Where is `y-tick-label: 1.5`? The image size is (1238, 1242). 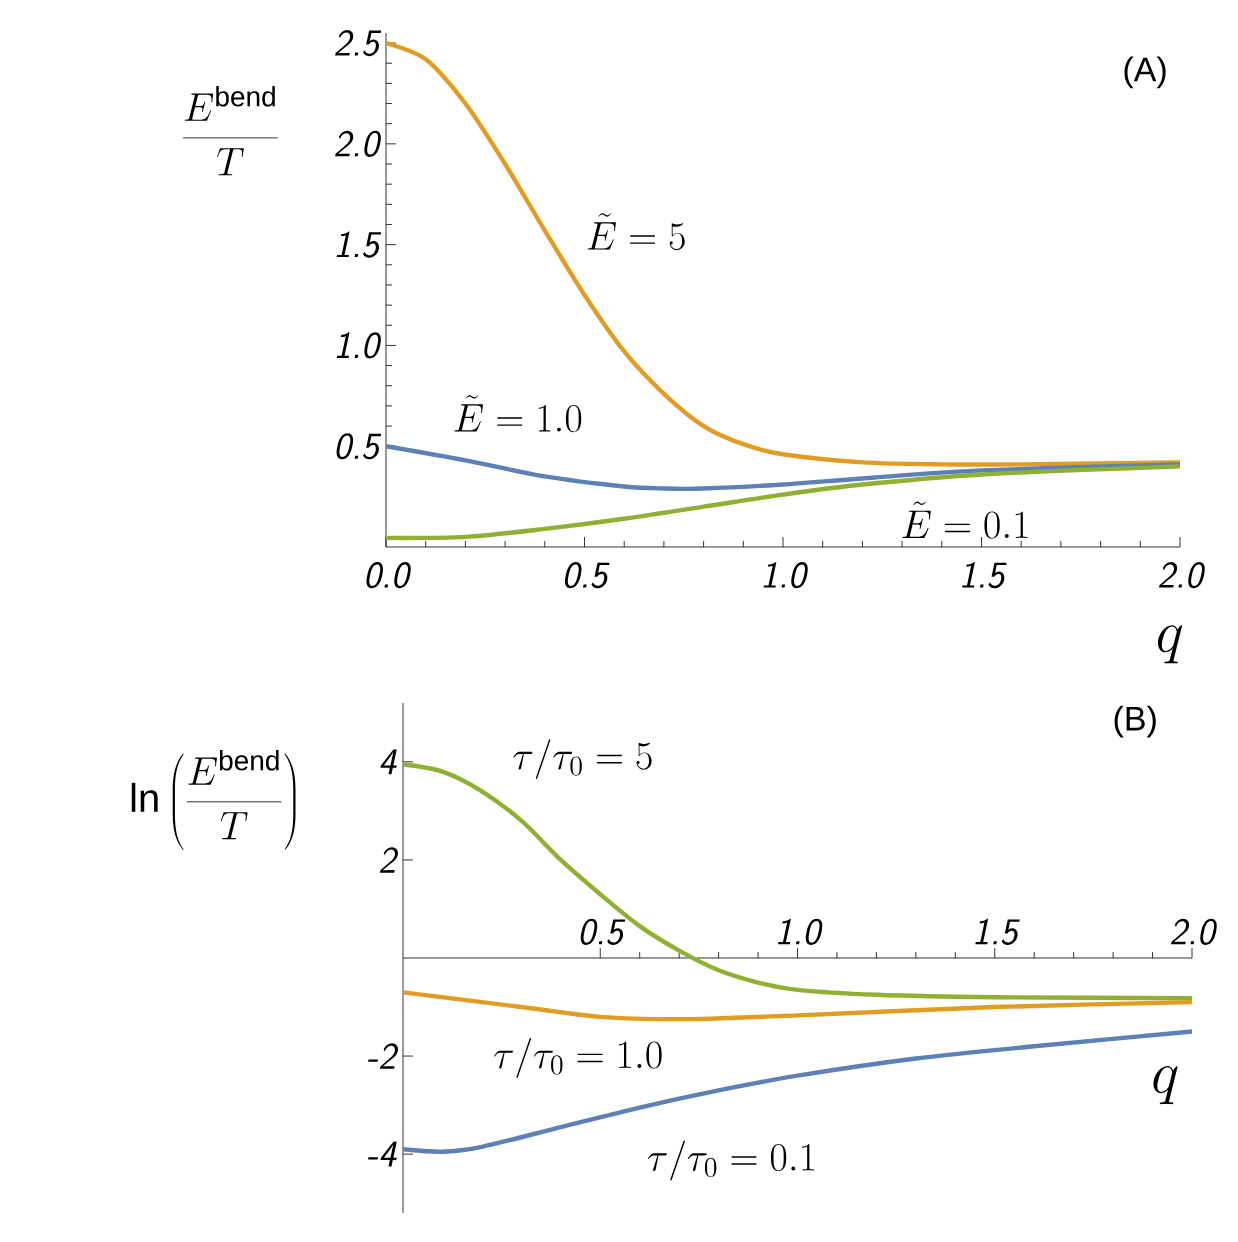 y-tick-label: 1.5 is located at coordinates (359, 244).